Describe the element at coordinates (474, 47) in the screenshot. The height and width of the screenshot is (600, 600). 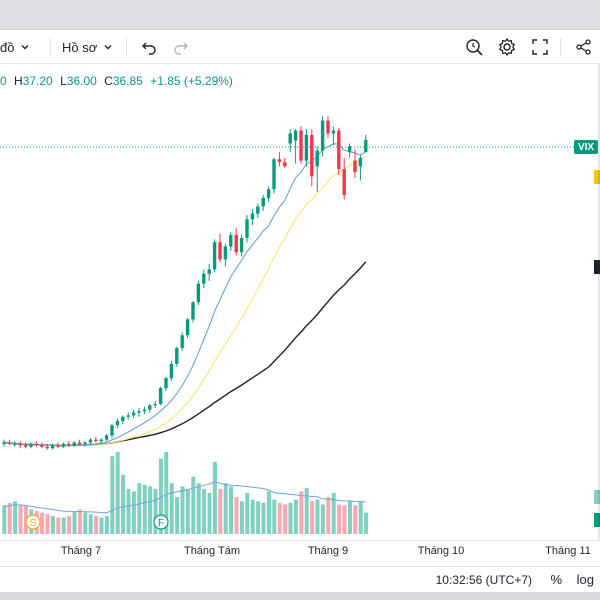
I see `quick-search-icon` at that location.